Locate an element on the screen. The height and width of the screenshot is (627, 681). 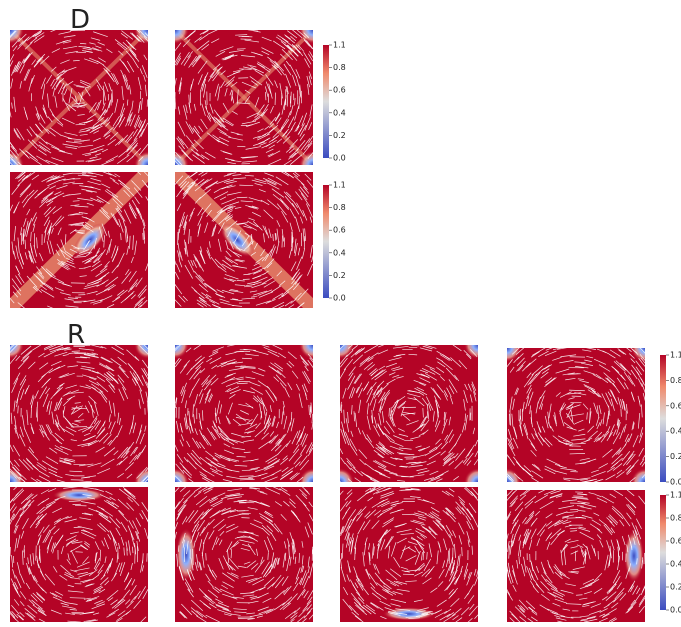
colorbar is located at coordinates (326, 101).